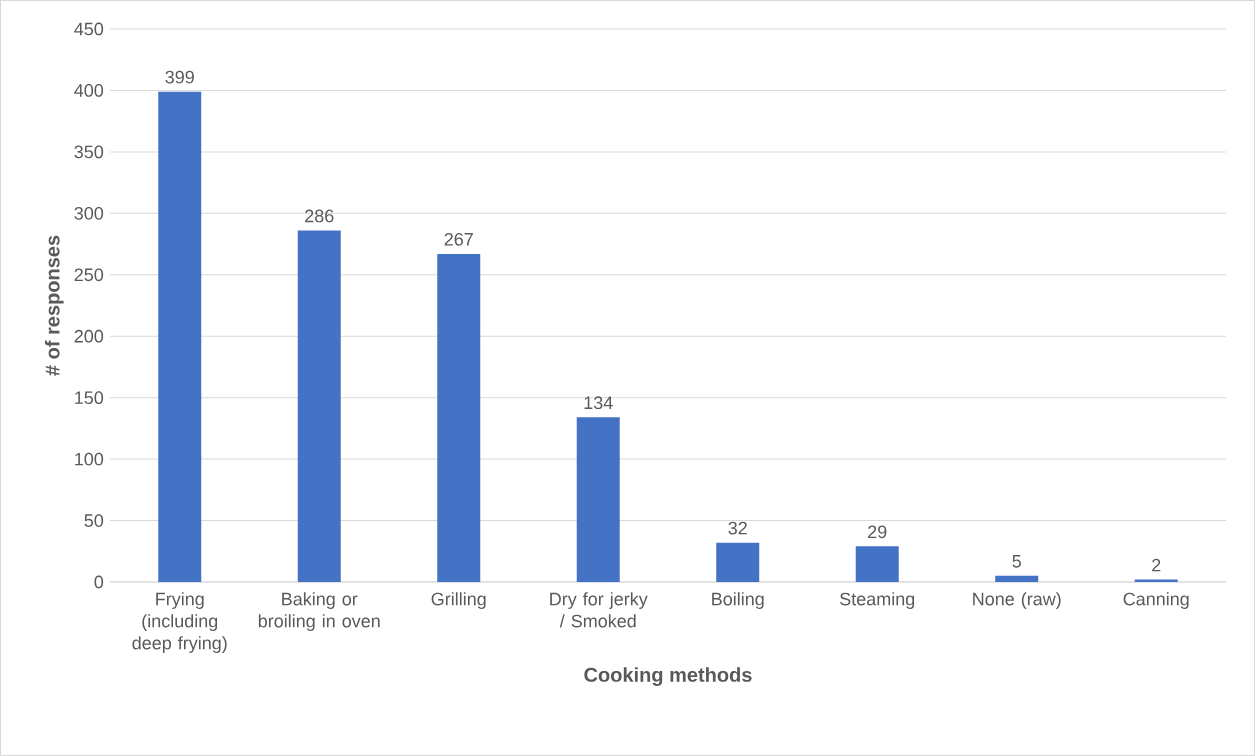 The height and width of the screenshot is (756, 1255). I want to click on y-tick-label: 450, so click(89, 29).